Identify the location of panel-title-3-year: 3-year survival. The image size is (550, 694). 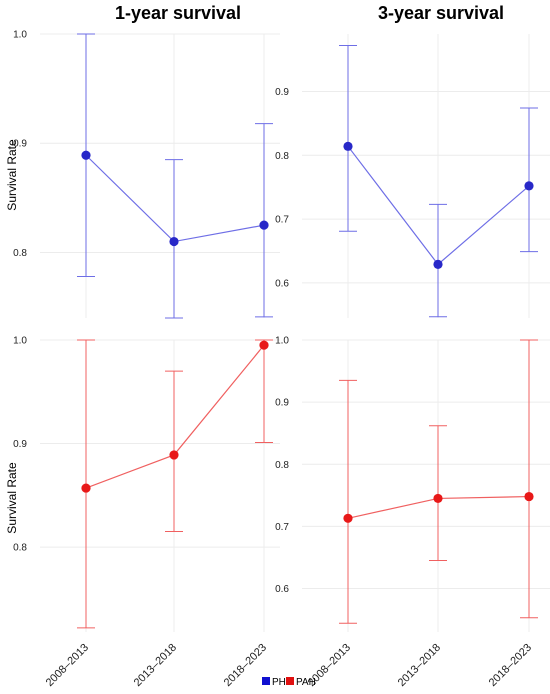
(441, 13).